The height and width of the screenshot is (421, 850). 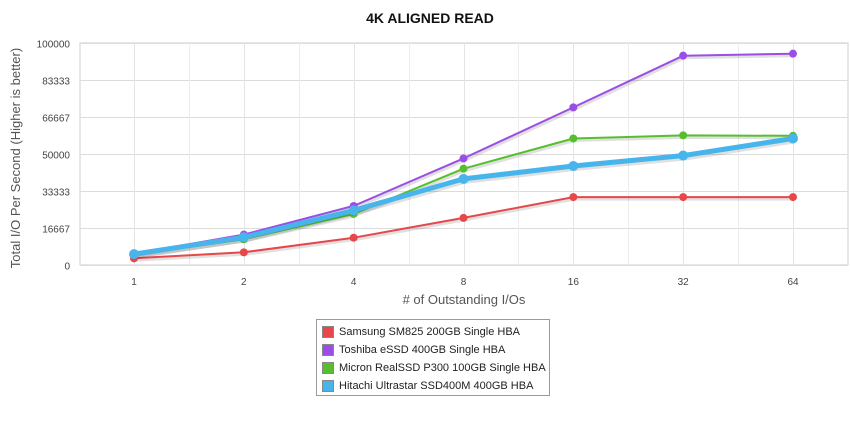 I want to click on legend-label: Hitachi Ultrastar SSD400M 400GB HBA, so click(x=436, y=386).